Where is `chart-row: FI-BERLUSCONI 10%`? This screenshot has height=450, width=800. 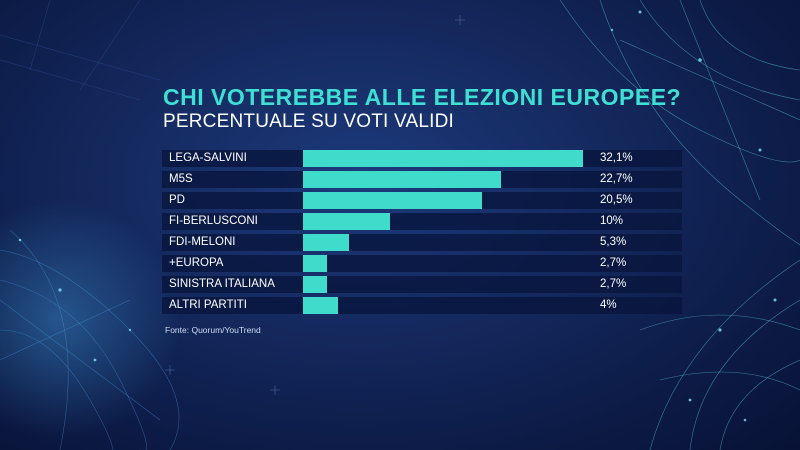 chart-row: FI-BERLUSCONI 10% is located at coordinates (422, 221).